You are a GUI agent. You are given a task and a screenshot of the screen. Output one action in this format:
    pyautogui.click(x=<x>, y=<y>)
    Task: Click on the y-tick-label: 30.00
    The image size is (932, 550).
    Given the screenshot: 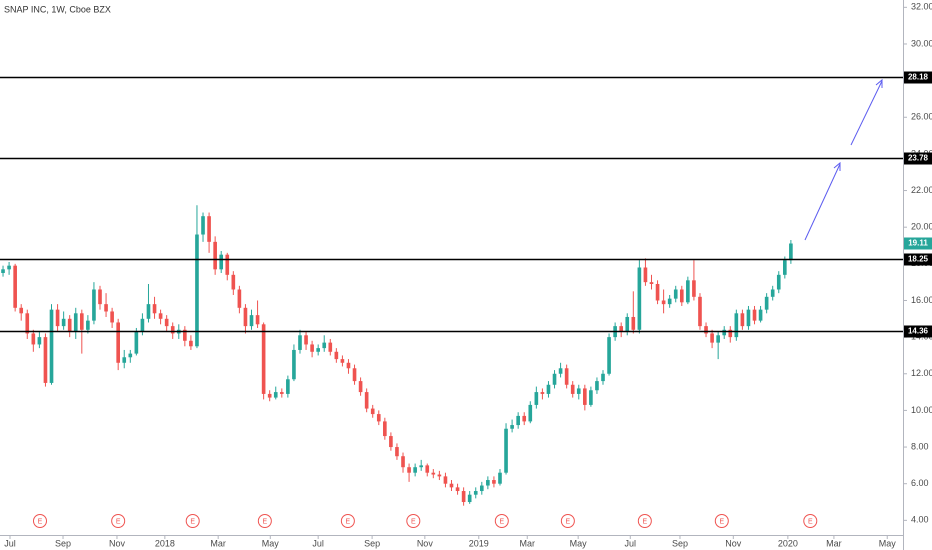 What is the action you would take?
    pyautogui.click(x=921, y=43)
    